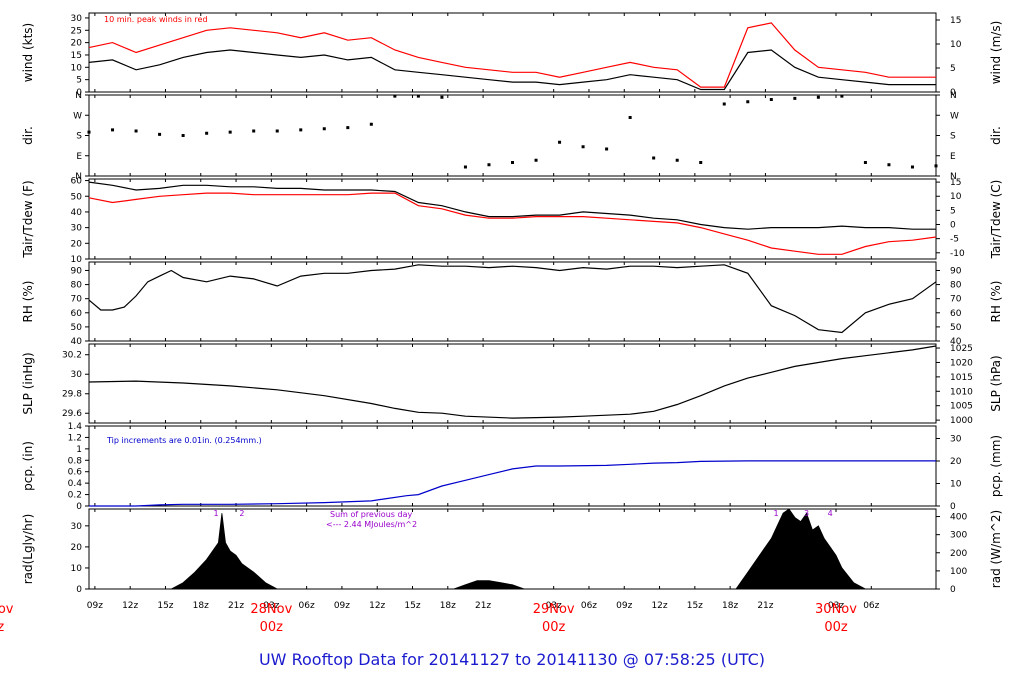 The height and width of the screenshot is (700, 1024). I want to click on y-axis-label-right-dir: dir., so click(996, 135).